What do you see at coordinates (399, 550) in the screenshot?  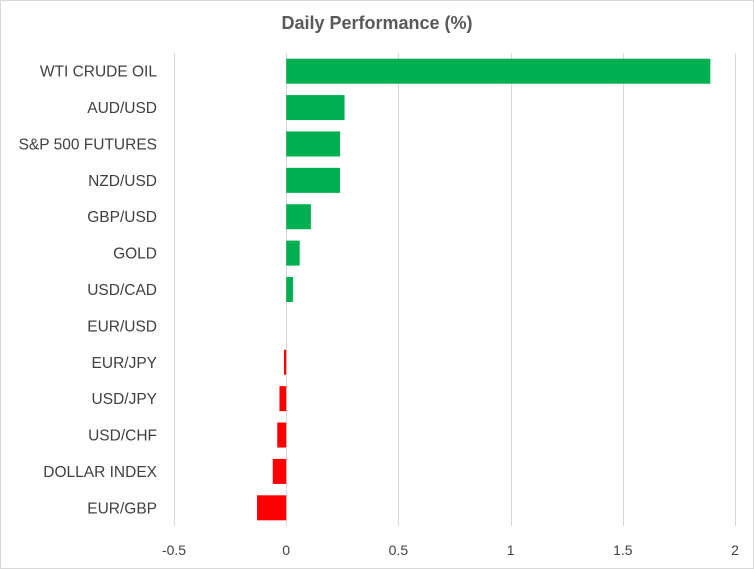 I see `x-tick-label-0-5: 0.5` at bounding box center [399, 550].